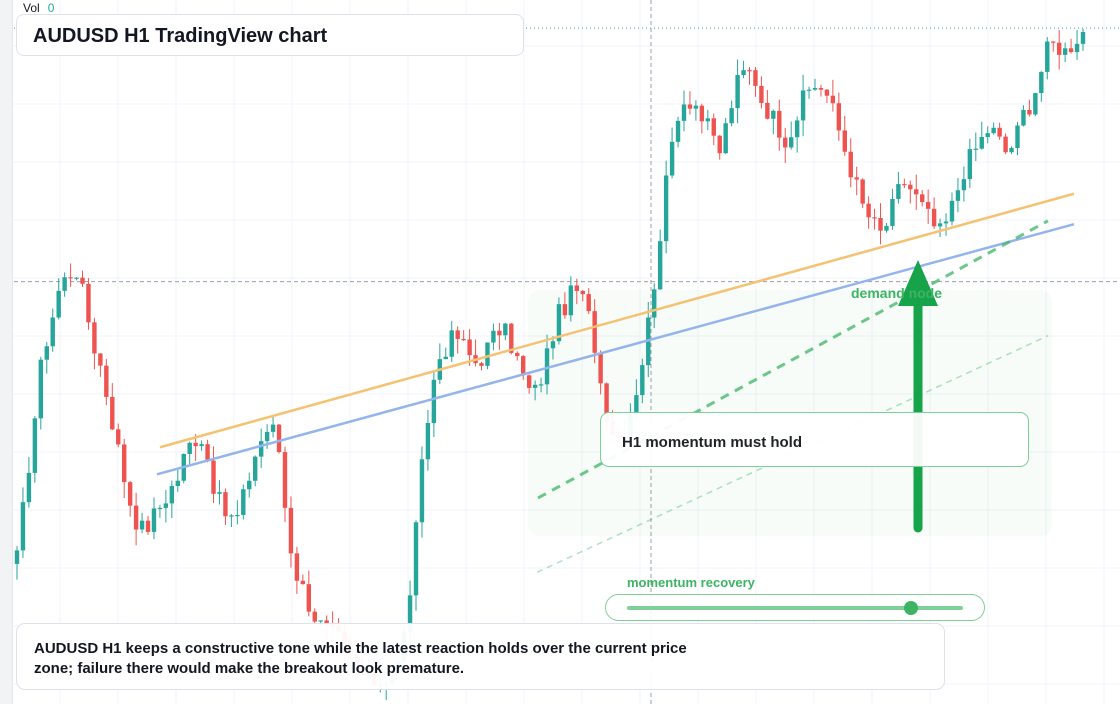  What do you see at coordinates (712, 442) in the screenshot?
I see `callout-text: H1 momentum must hold` at bounding box center [712, 442].